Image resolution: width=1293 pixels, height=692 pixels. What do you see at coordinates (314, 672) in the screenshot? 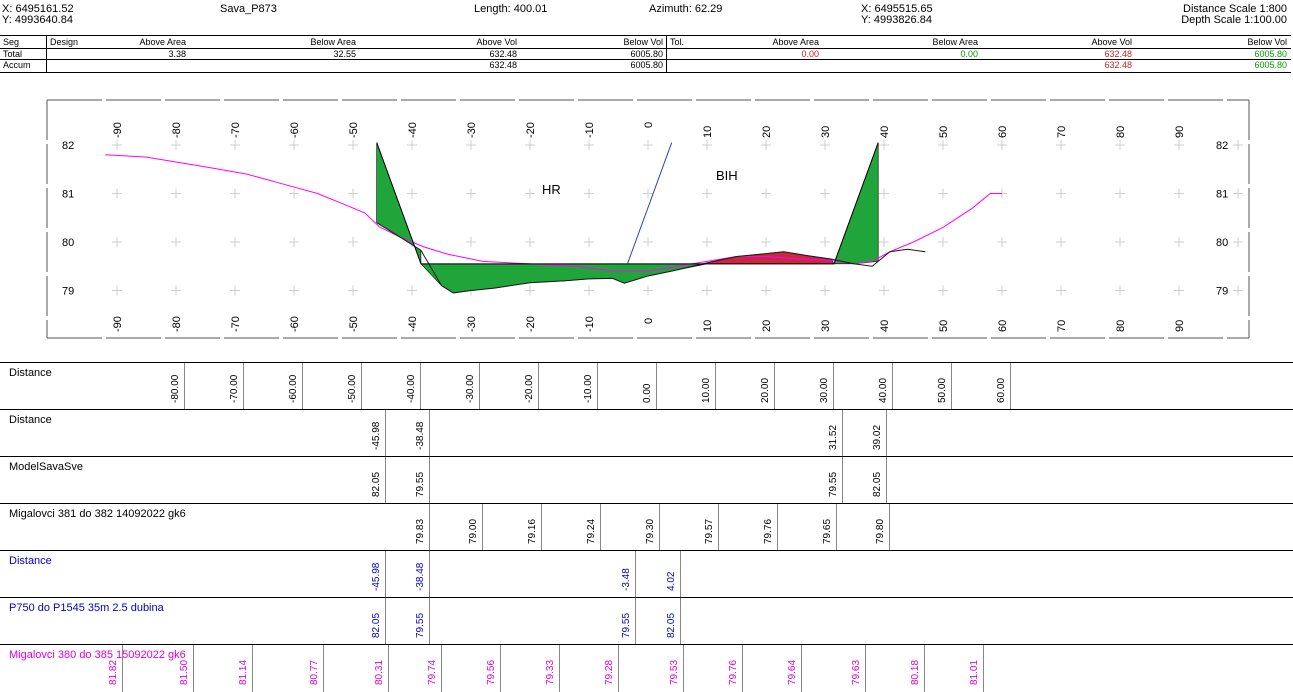
I see `band-value: 80.77` at bounding box center [314, 672].